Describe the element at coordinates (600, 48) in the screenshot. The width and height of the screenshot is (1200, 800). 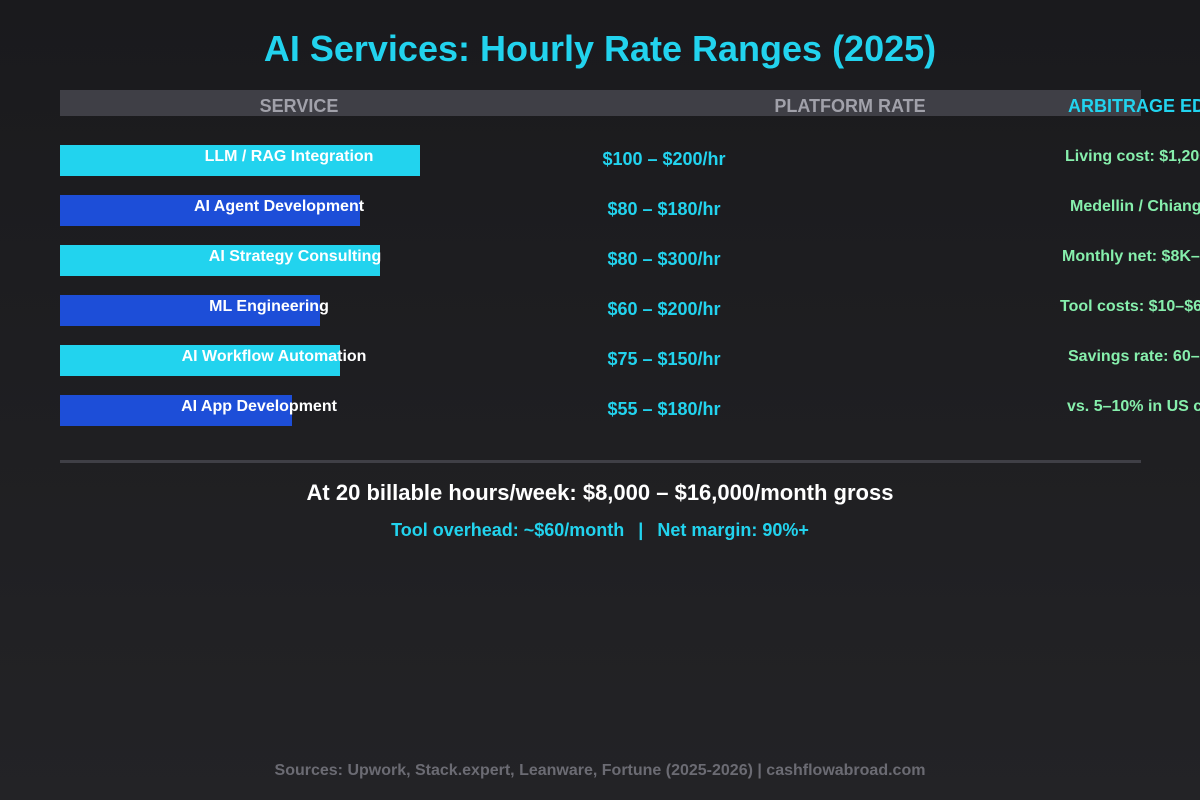
I see `page-title: AI Services: Hourly Rate Ranges (2025)` at that location.